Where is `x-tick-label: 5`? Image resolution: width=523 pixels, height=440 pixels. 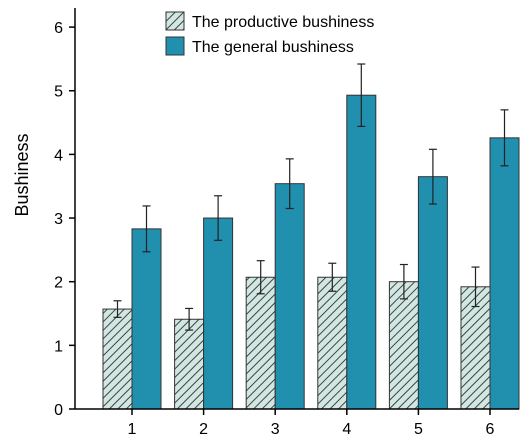
x-tick-label: 5 is located at coordinates (418, 429).